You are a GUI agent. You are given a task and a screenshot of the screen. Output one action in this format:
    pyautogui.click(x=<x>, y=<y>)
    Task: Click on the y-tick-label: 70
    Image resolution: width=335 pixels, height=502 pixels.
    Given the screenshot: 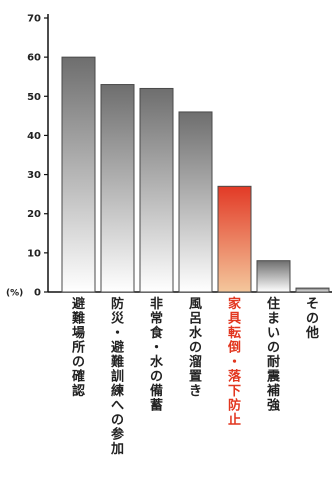 What is the action you would take?
    pyautogui.click(x=34, y=19)
    